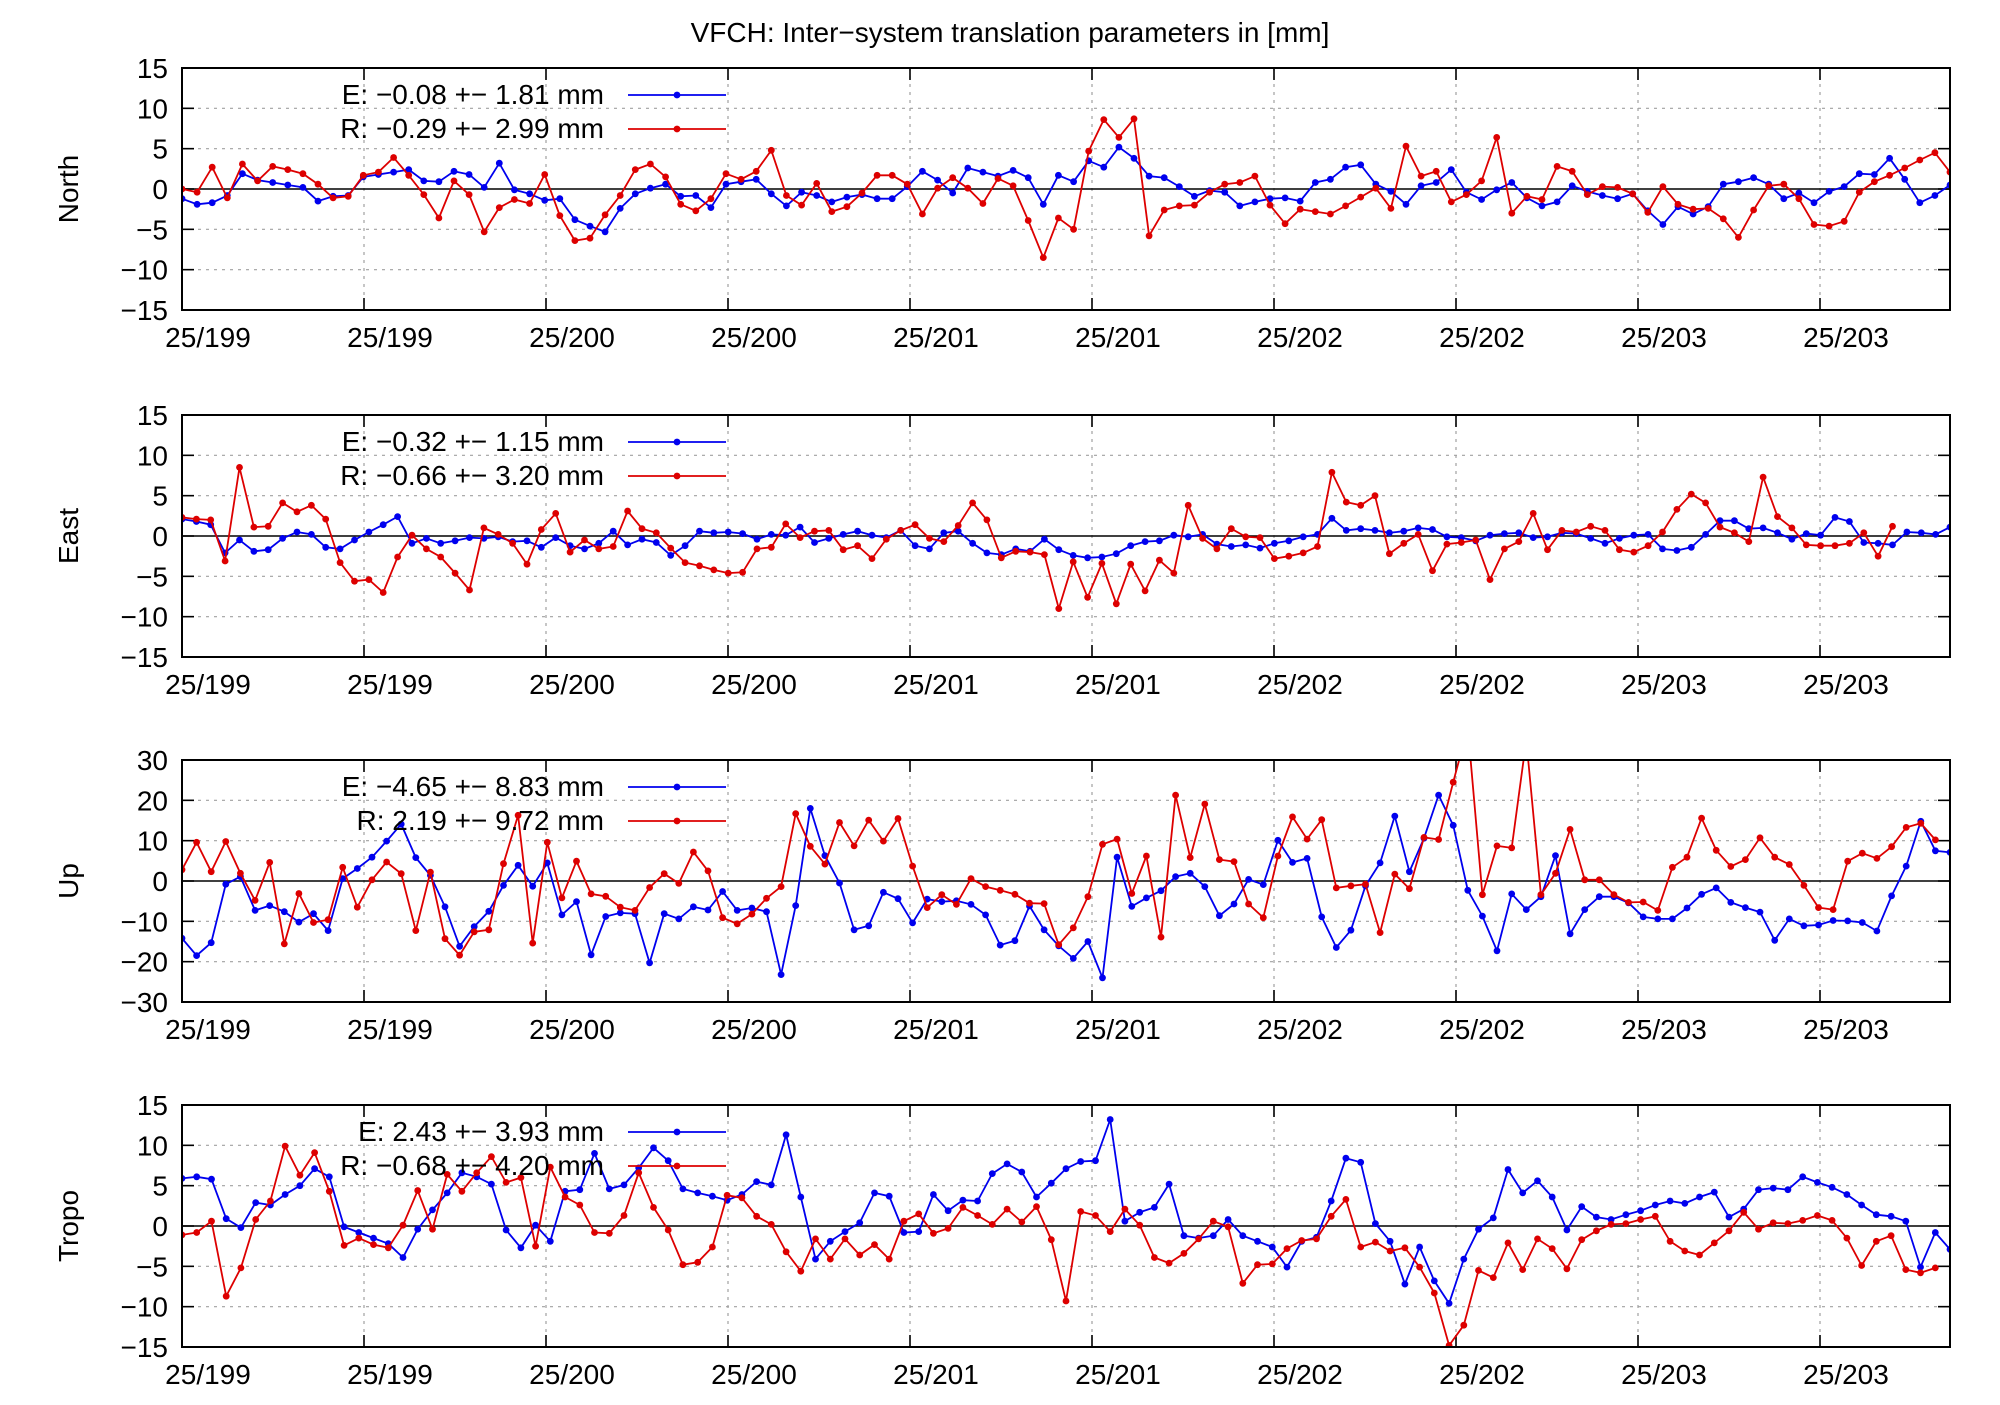 The image size is (2000, 1405). I want to click on y-tick-label: −5, so click(152, 229).